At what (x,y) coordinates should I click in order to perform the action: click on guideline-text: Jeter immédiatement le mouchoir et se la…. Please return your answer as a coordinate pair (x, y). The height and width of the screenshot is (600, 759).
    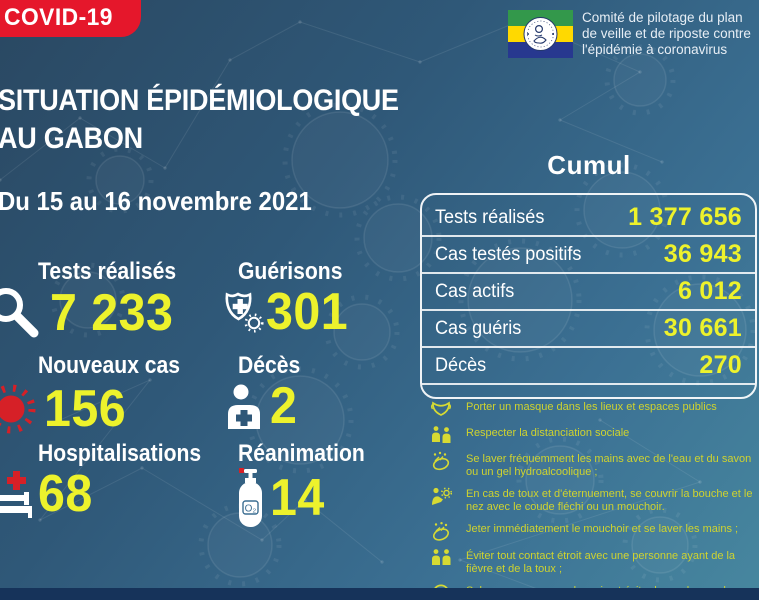
    Looking at the image, I should click on (602, 529).